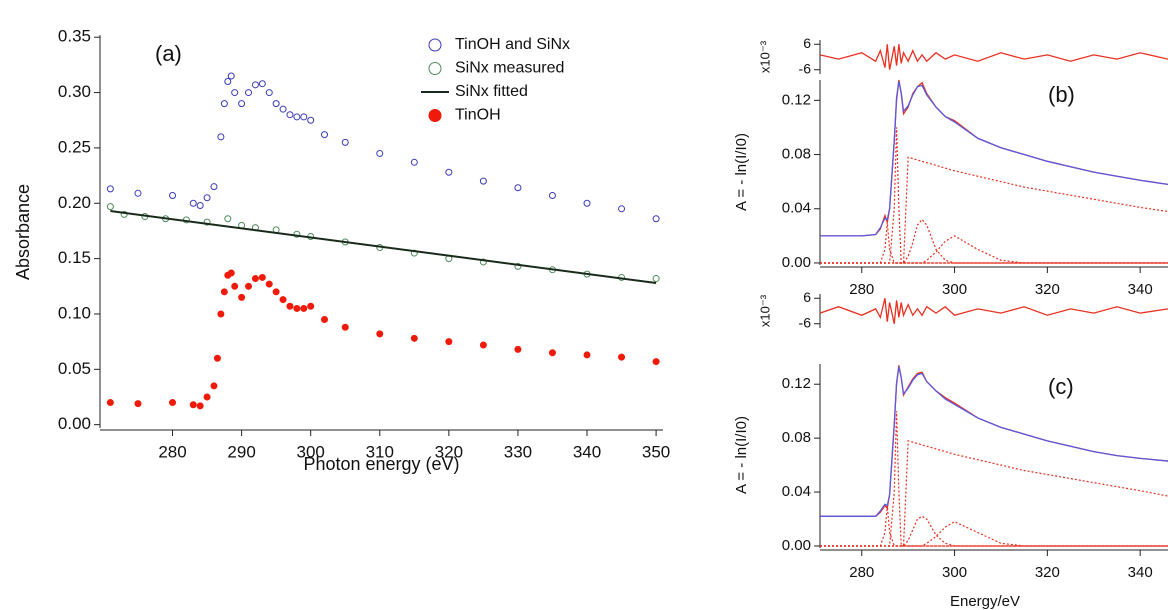 This screenshot has width=1168, height=610. Describe the element at coordinates (1061, 386) in the screenshot. I see `panel-label: (c)` at that location.